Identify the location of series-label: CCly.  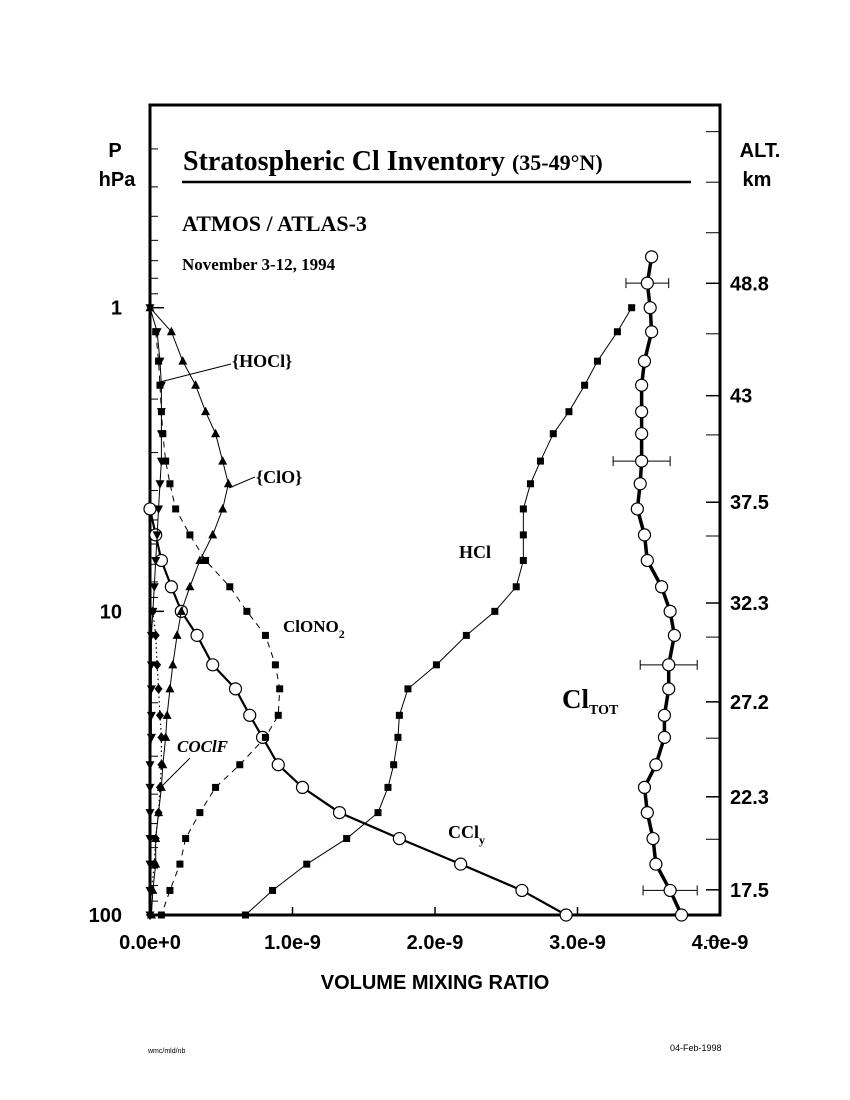
(466, 834).